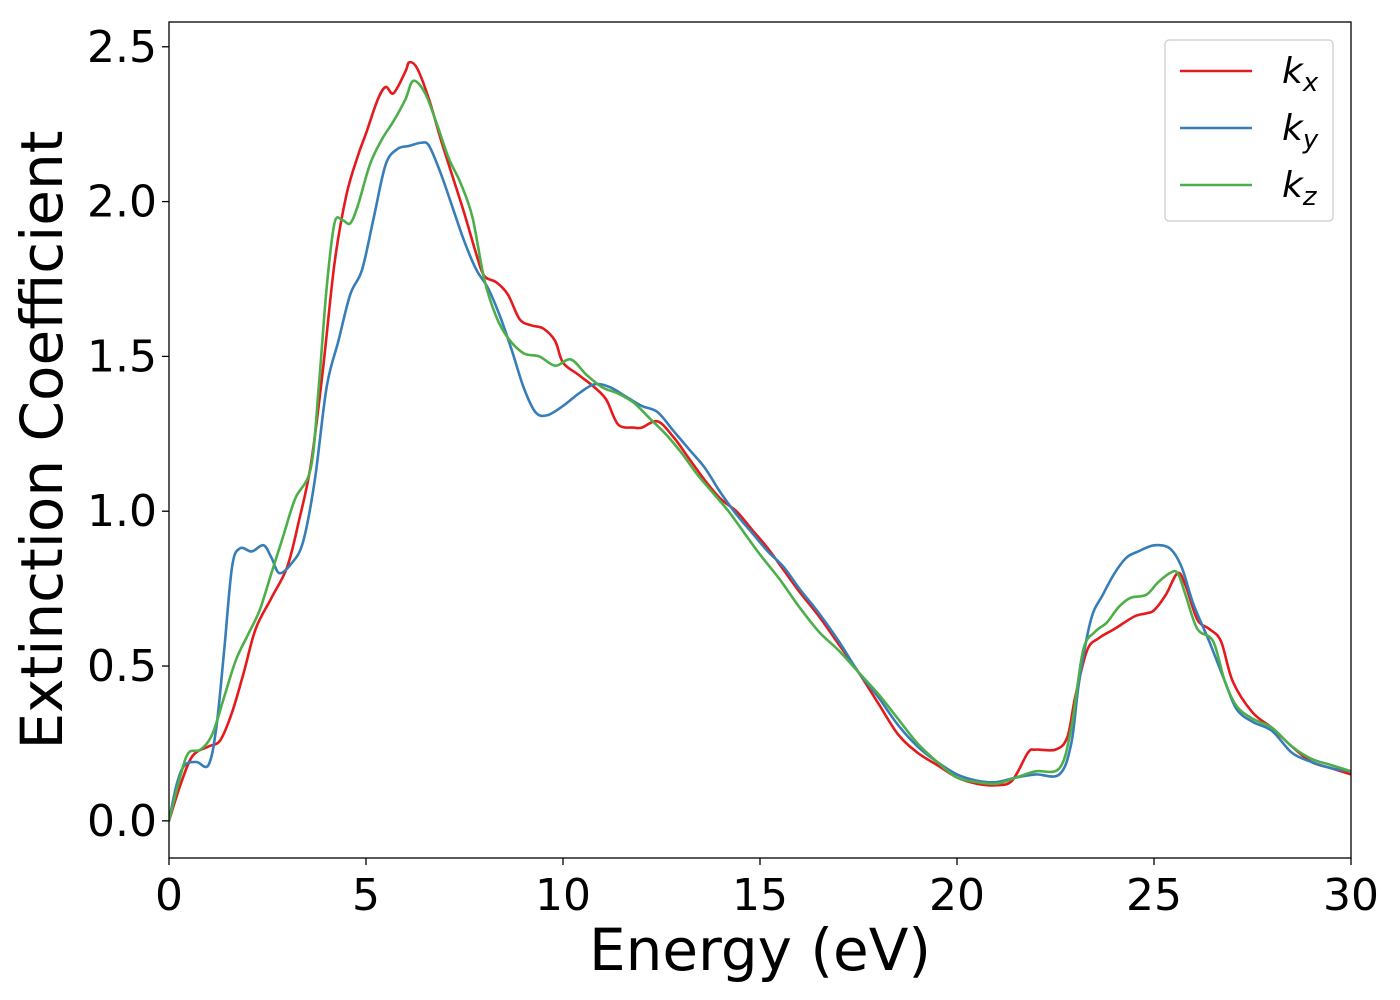  I want to click on x-tick-label: 5, so click(366, 895).